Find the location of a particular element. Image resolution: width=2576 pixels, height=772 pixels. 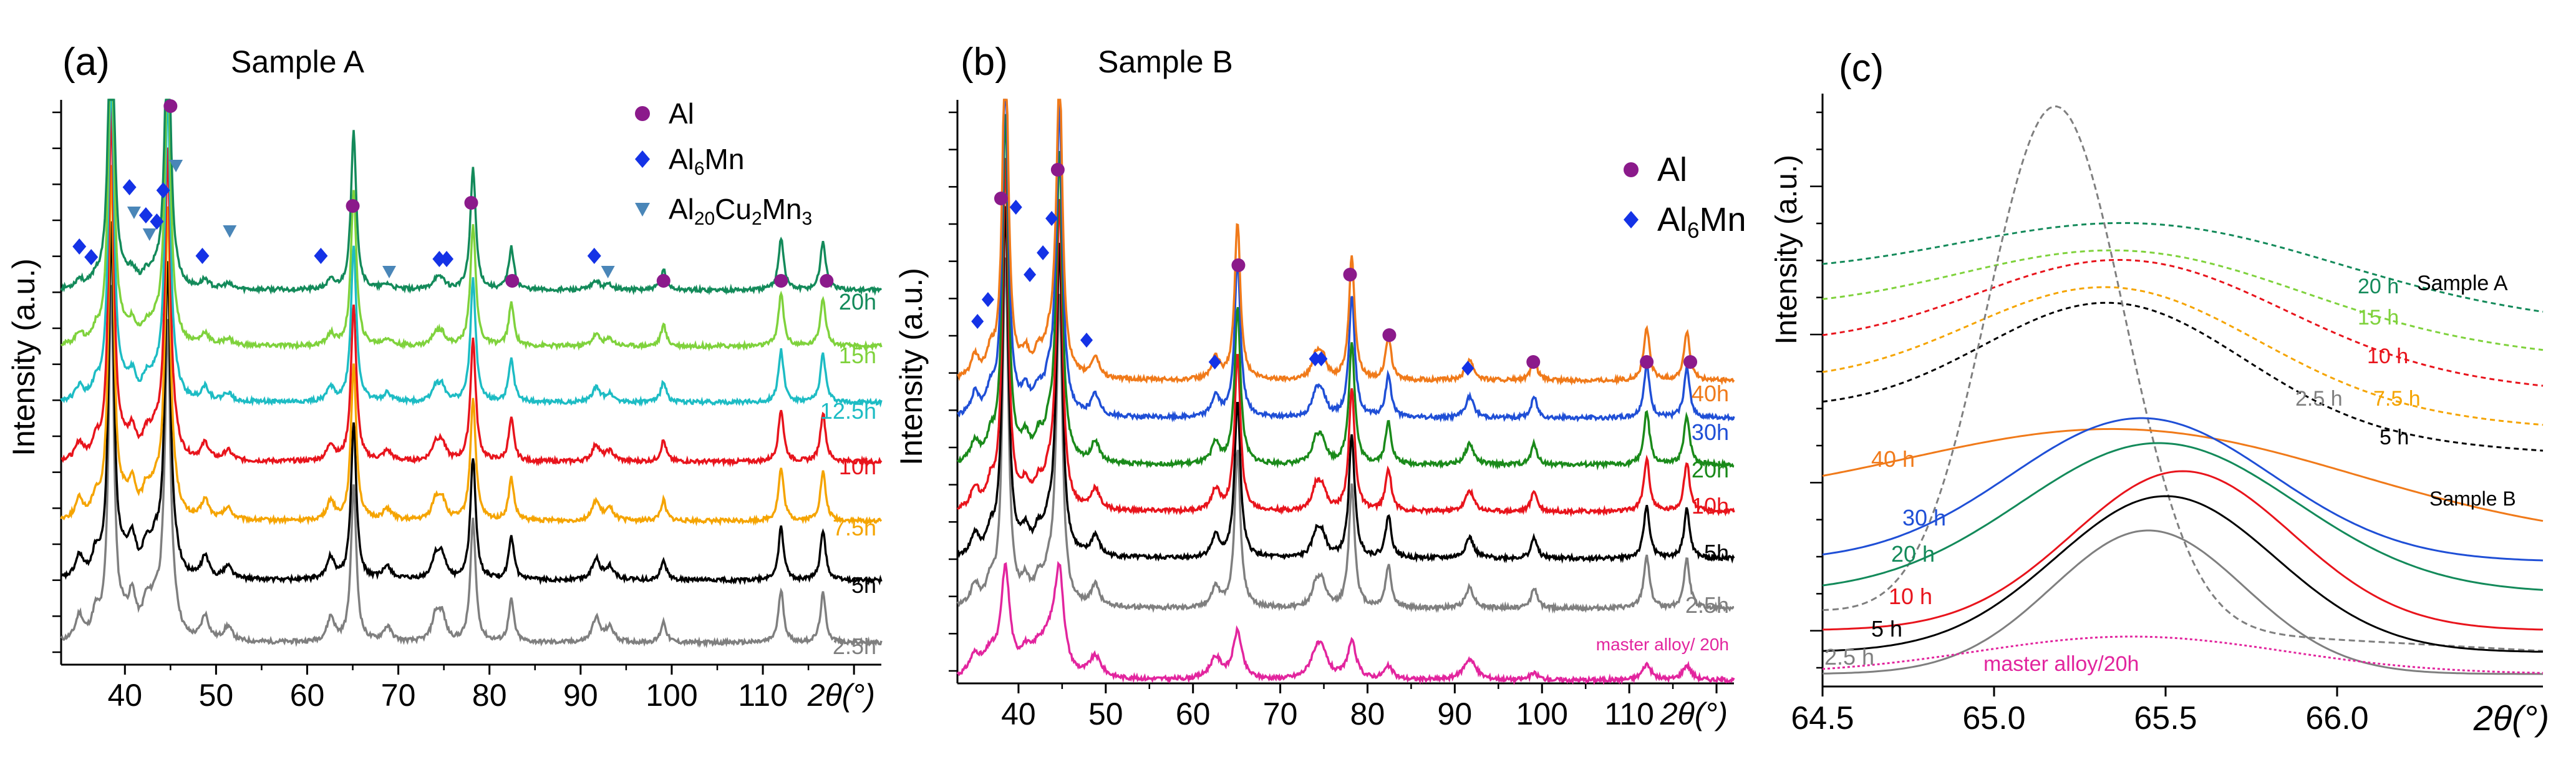

series-line-b-5h is located at coordinates (2183, 574).